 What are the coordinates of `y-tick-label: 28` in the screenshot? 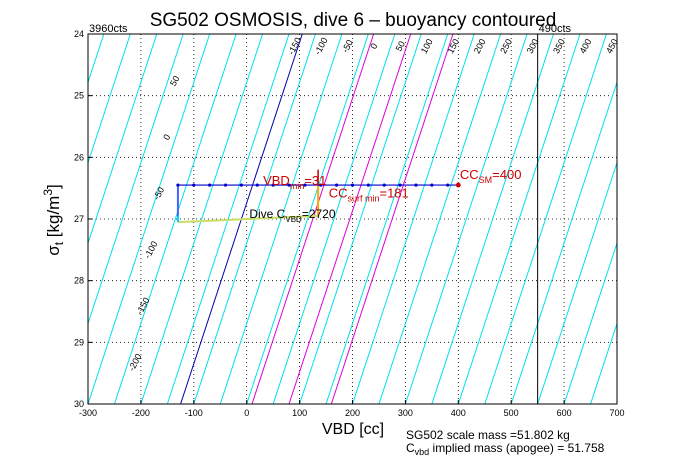 It's located at (79, 281).